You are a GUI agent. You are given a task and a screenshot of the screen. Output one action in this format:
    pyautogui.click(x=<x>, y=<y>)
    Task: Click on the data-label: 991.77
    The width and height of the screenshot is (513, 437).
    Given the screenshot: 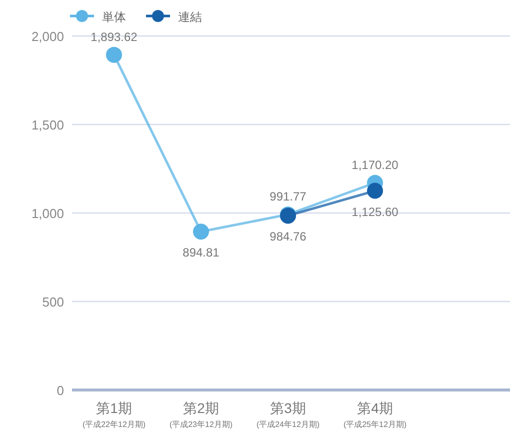 What is the action you would take?
    pyautogui.click(x=288, y=196)
    